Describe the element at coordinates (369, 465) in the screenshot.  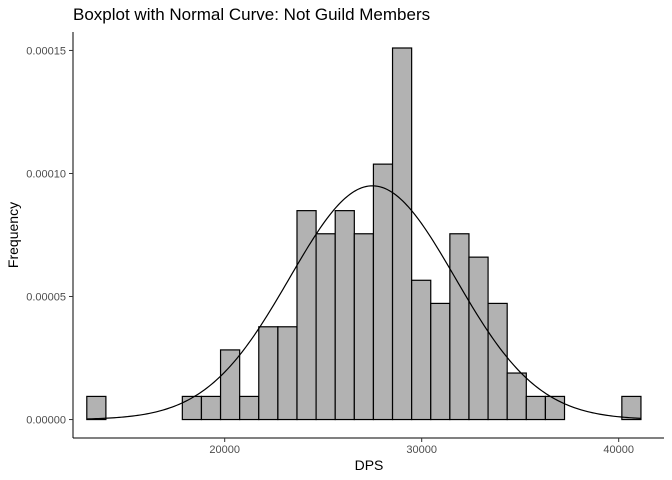
I see `x-axis-title: DPS` at that location.